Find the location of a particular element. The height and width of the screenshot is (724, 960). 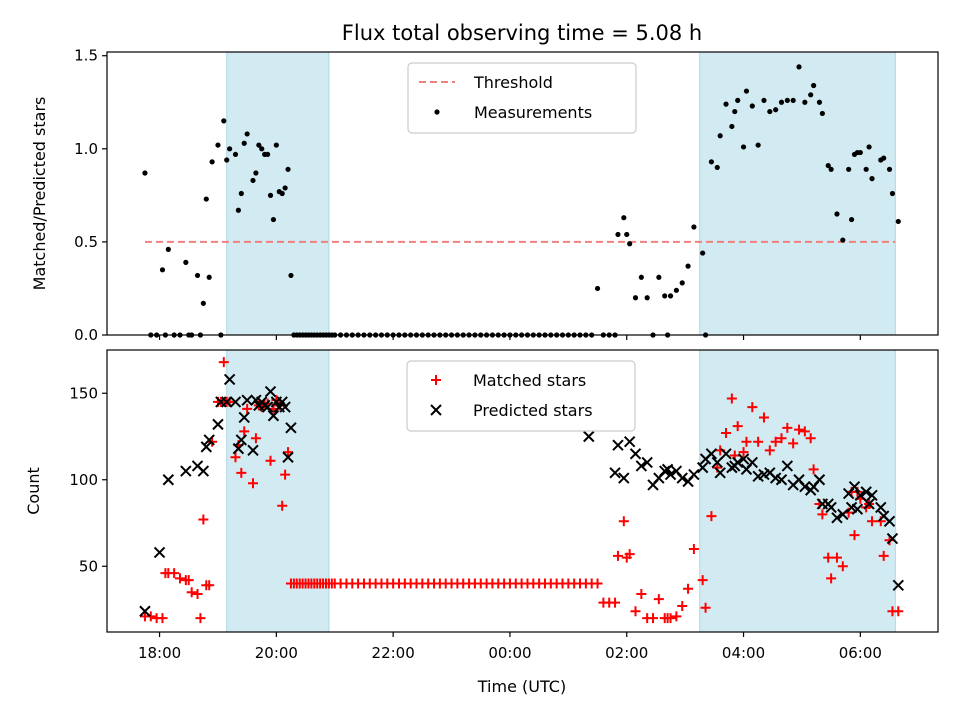

x-tick-label: 20:00 is located at coordinates (276, 653).